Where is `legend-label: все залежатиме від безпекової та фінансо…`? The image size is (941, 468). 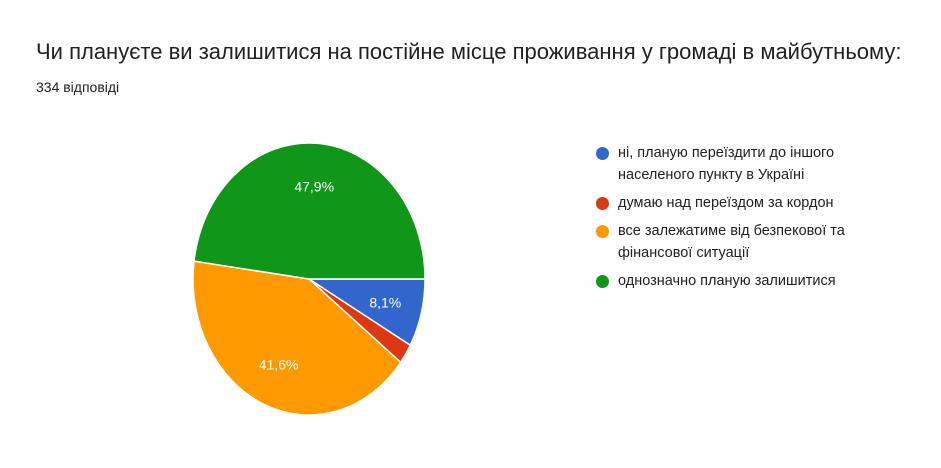 legend-label: все залежатиме від безпекової та фінансо… is located at coordinates (731, 242).